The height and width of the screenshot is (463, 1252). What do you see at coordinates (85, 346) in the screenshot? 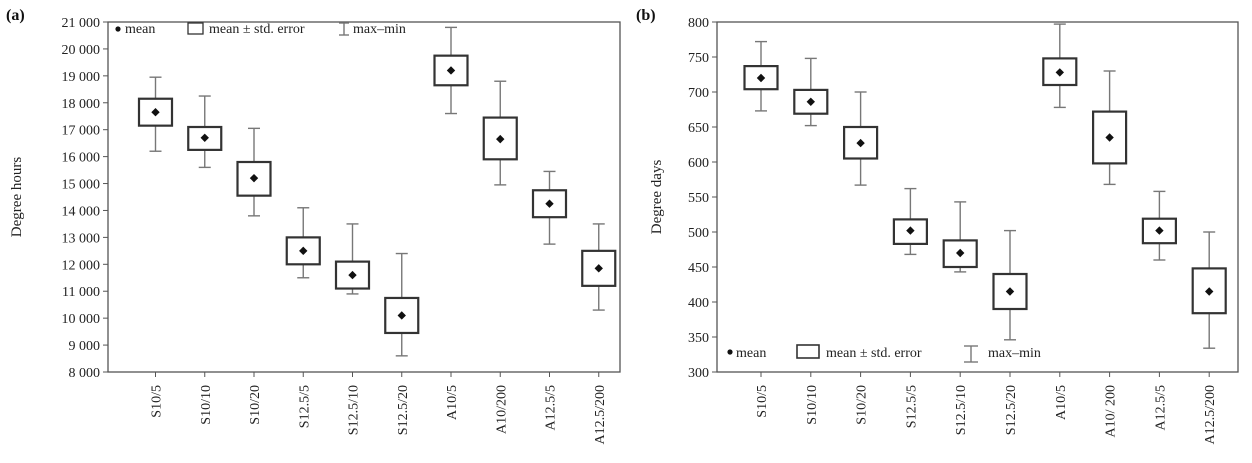
I see `y-tick-label: 9 000` at bounding box center [85, 346].